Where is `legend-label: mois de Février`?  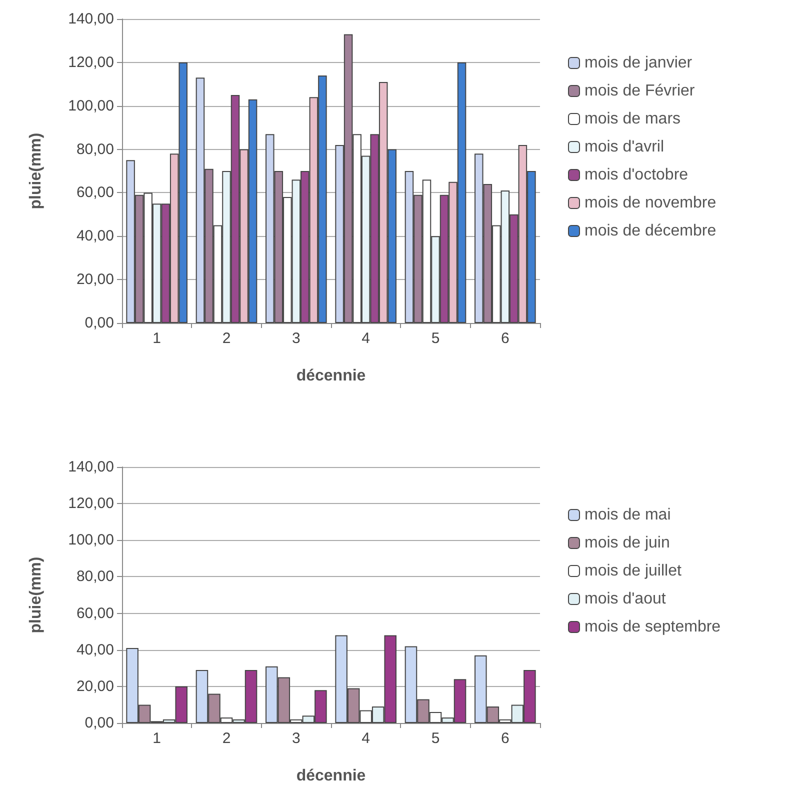
legend-label: mois de Février is located at coordinates (640, 91).